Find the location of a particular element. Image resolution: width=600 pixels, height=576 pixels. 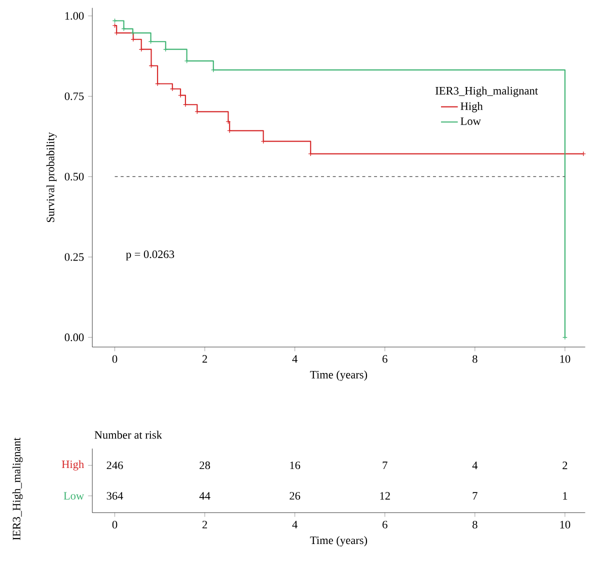

data-label: 16 is located at coordinates (295, 466).